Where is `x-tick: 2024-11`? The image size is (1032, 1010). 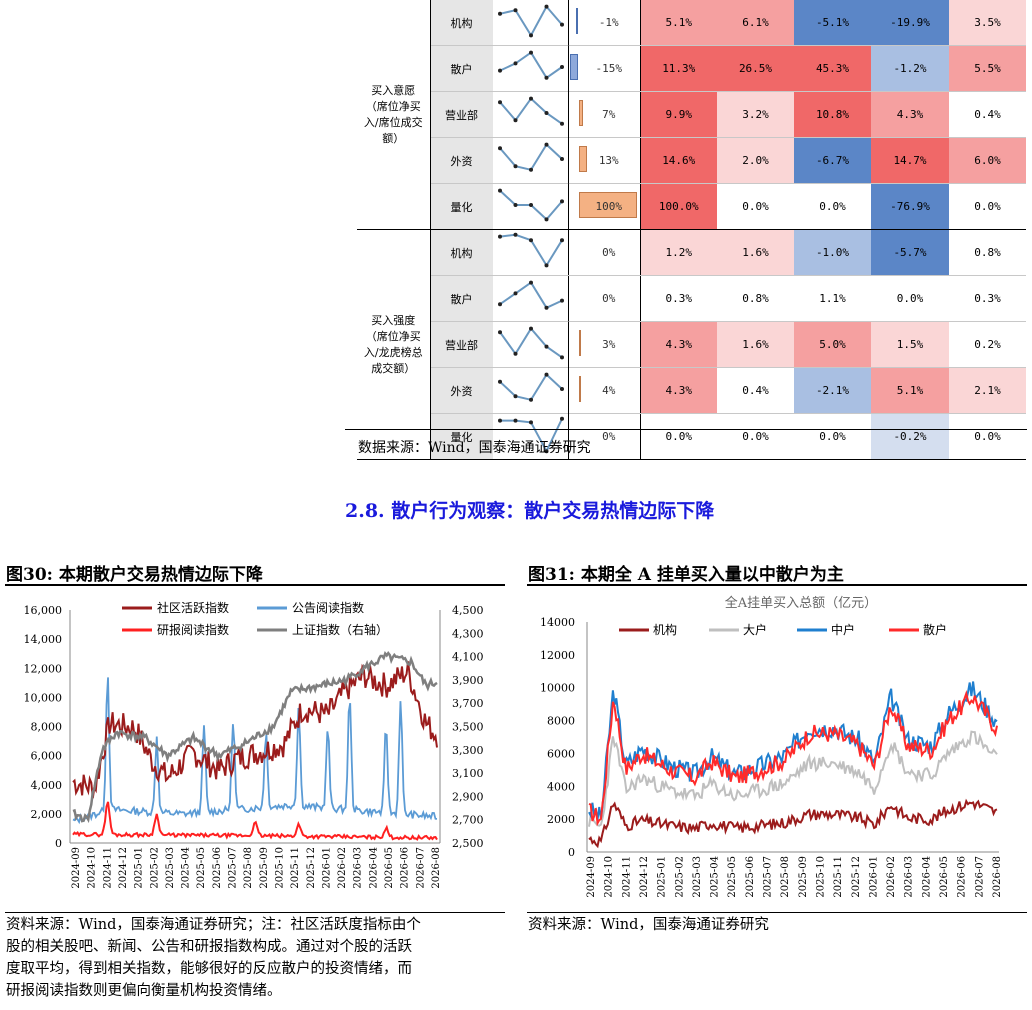
x-tick: 2024-11 is located at coordinates (626, 877).